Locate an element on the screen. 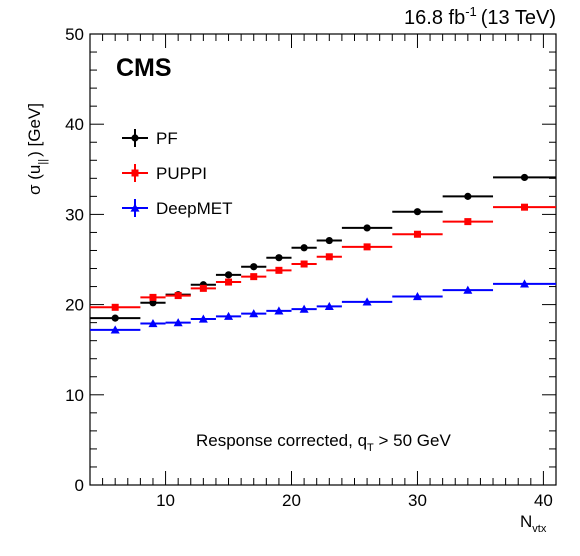 The width and height of the screenshot is (580, 556). x-axis-label: Nvtx is located at coordinates (533, 523).